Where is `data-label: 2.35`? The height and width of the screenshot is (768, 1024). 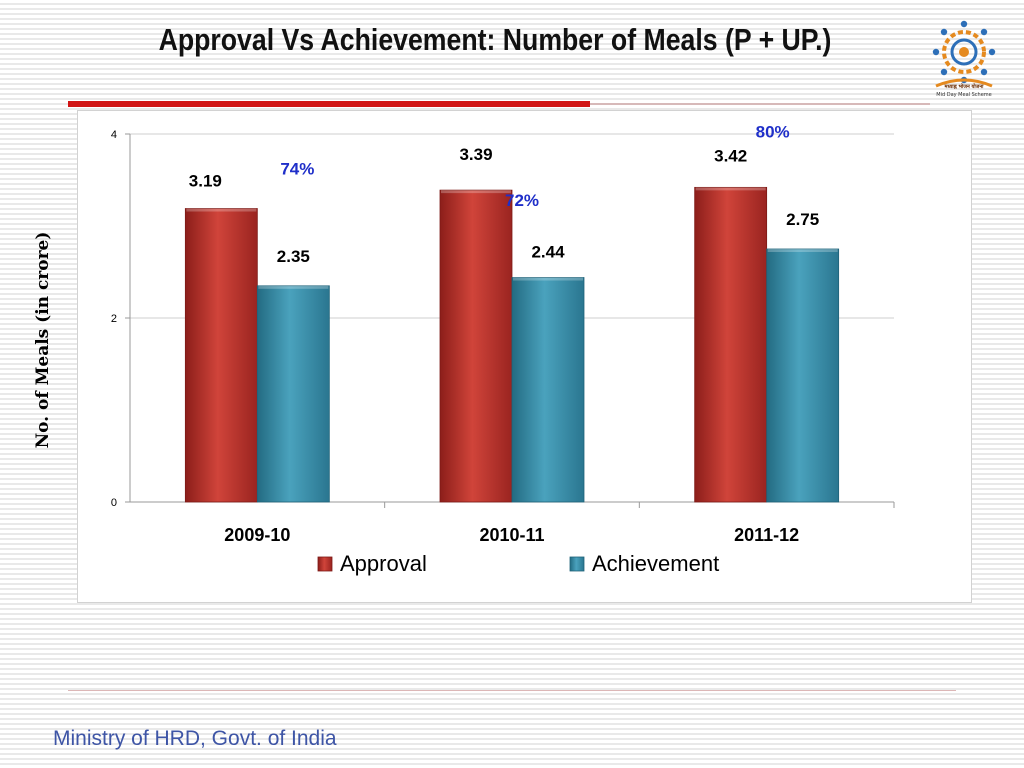
data-label: 2.35 is located at coordinates (293, 256).